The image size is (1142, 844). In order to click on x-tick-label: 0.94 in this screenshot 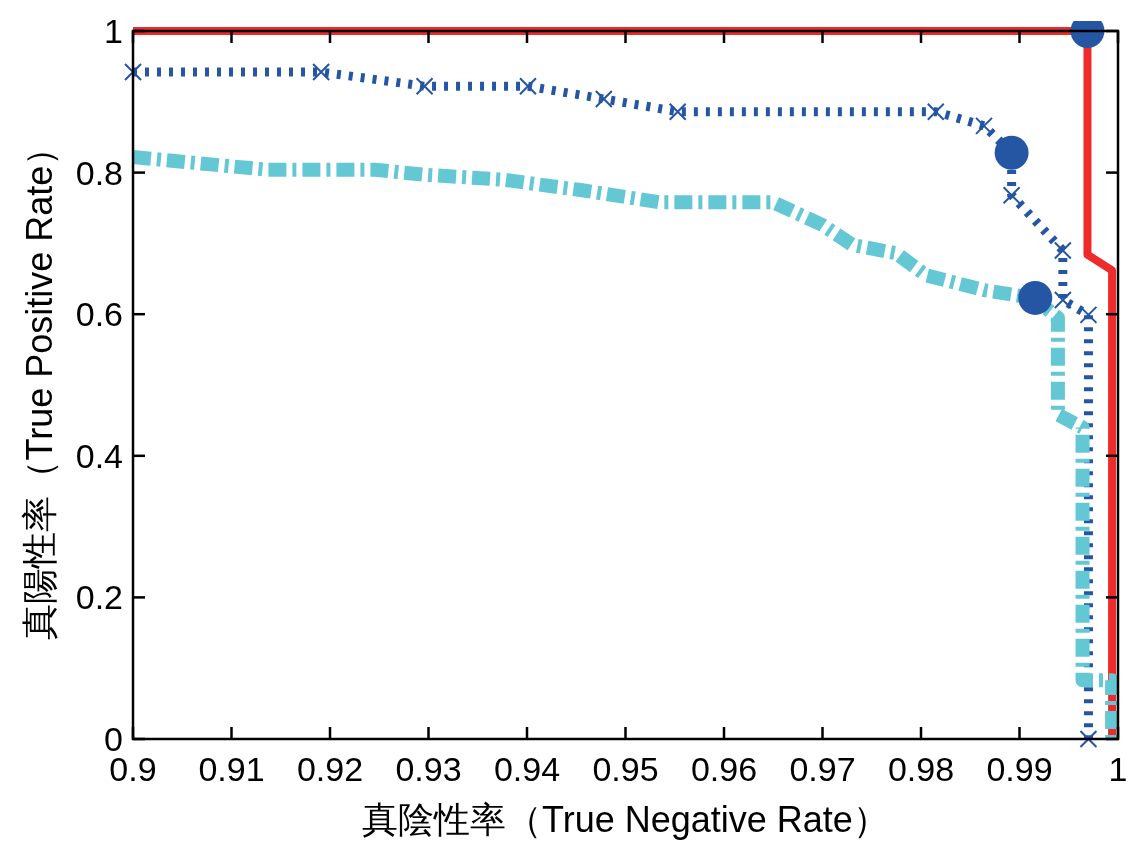, I will do `click(527, 769)`.